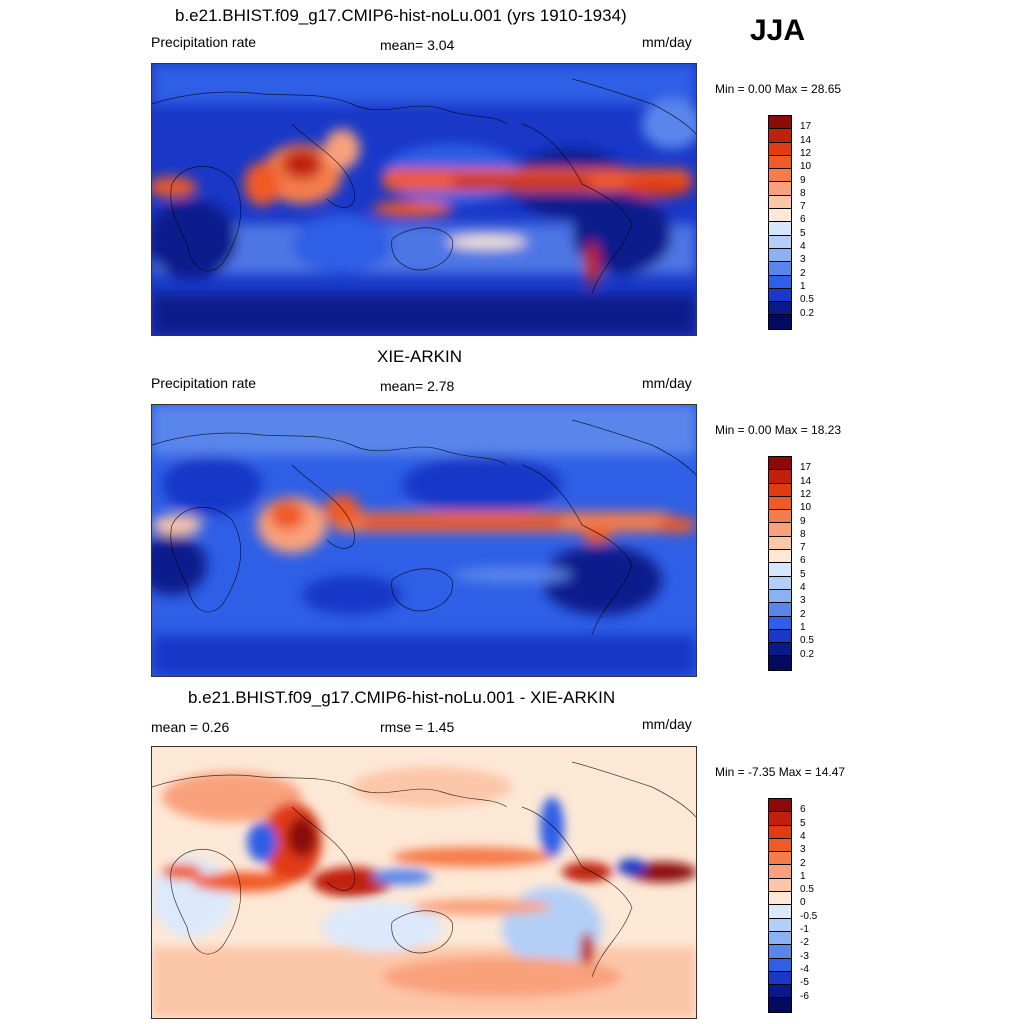 Image resolution: width=1024 pixels, height=1024 pixels. What do you see at coordinates (417, 386) in the screenshot?
I see `panel2-mean-label: mean= 2.78` at bounding box center [417, 386].